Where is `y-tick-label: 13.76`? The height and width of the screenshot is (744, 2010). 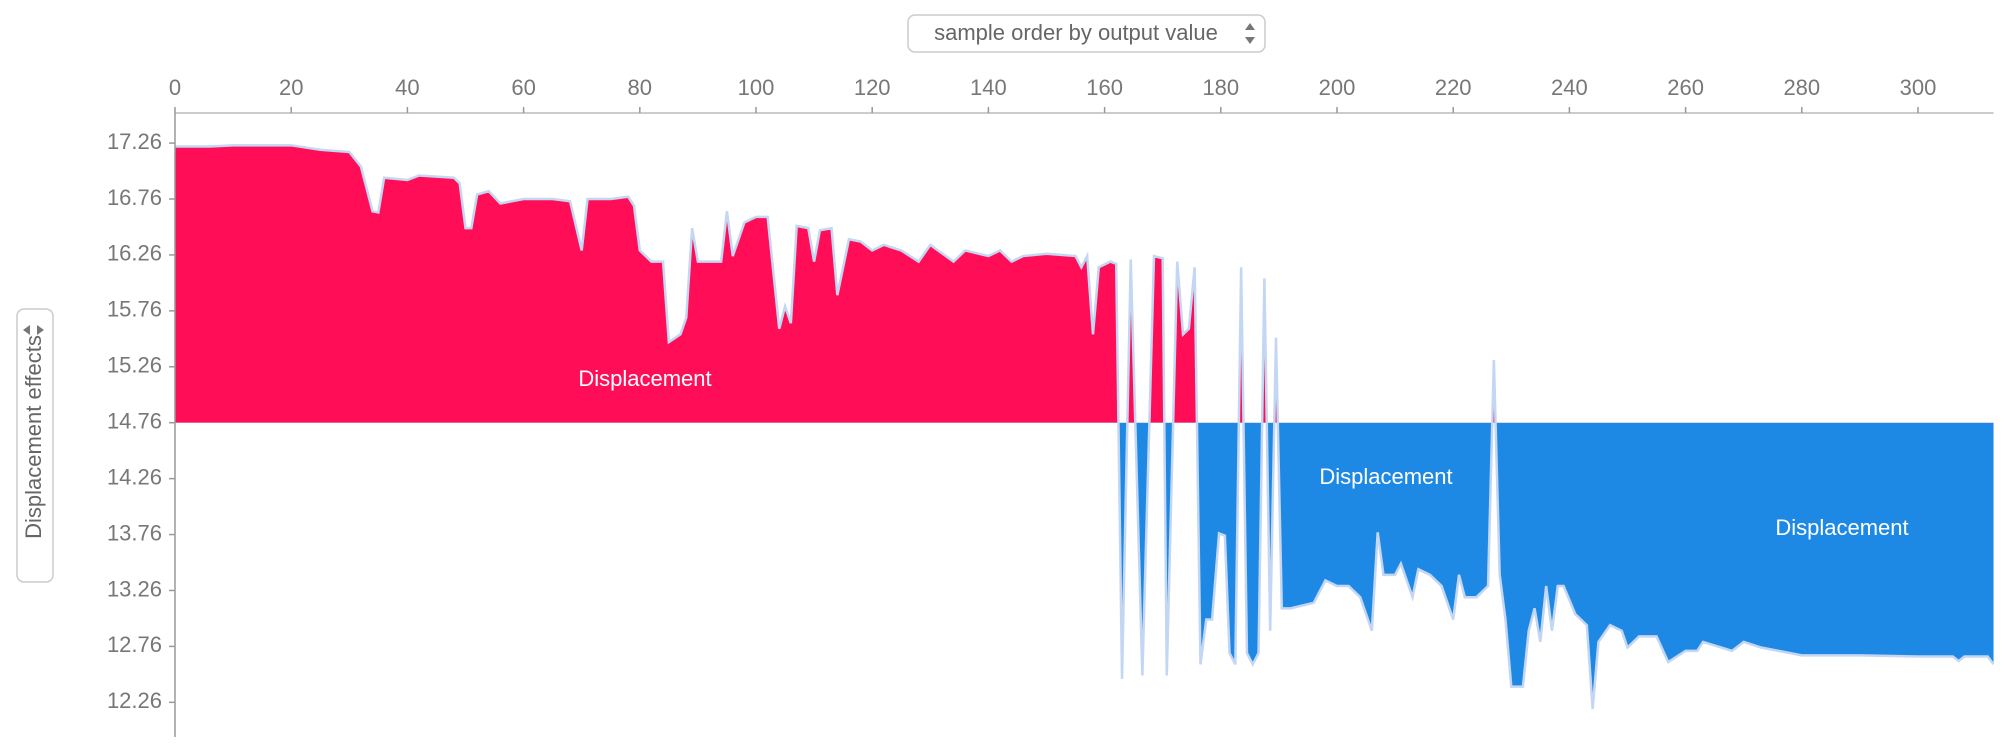 y-tick-label: 13.76 is located at coordinates (134, 532).